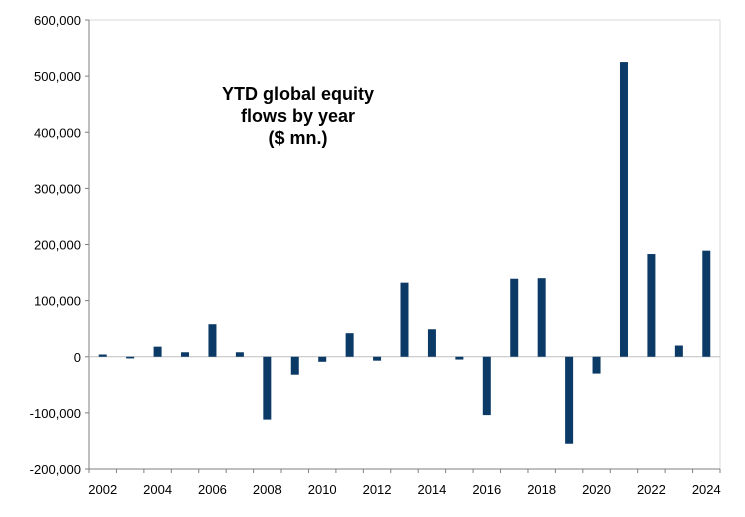 Image resolution: width=745 pixels, height=517 pixels. Describe the element at coordinates (185, 354) in the screenshot. I see `bar-2005` at that location.